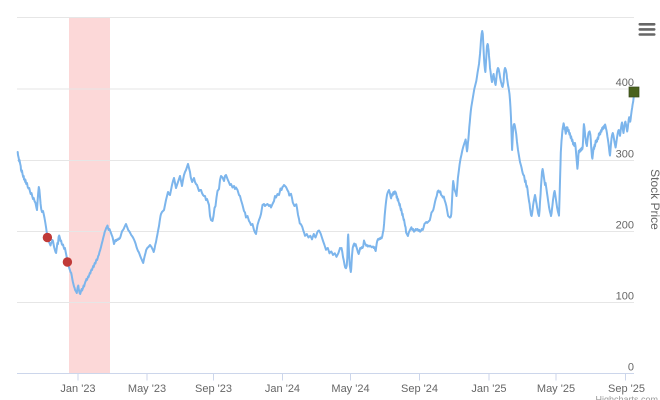  What do you see at coordinates (147, 389) in the screenshot?
I see `svg-text: May '23` at bounding box center [147, 389].